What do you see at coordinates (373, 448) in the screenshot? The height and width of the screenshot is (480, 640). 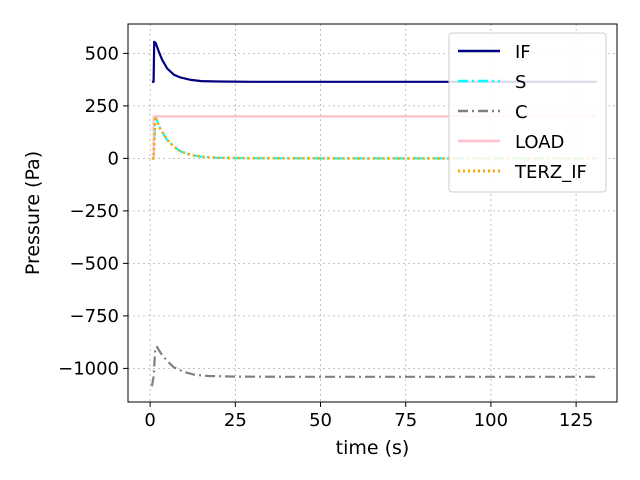 I see `x-axis-label: time (s)` at bounding box center [373, 448].